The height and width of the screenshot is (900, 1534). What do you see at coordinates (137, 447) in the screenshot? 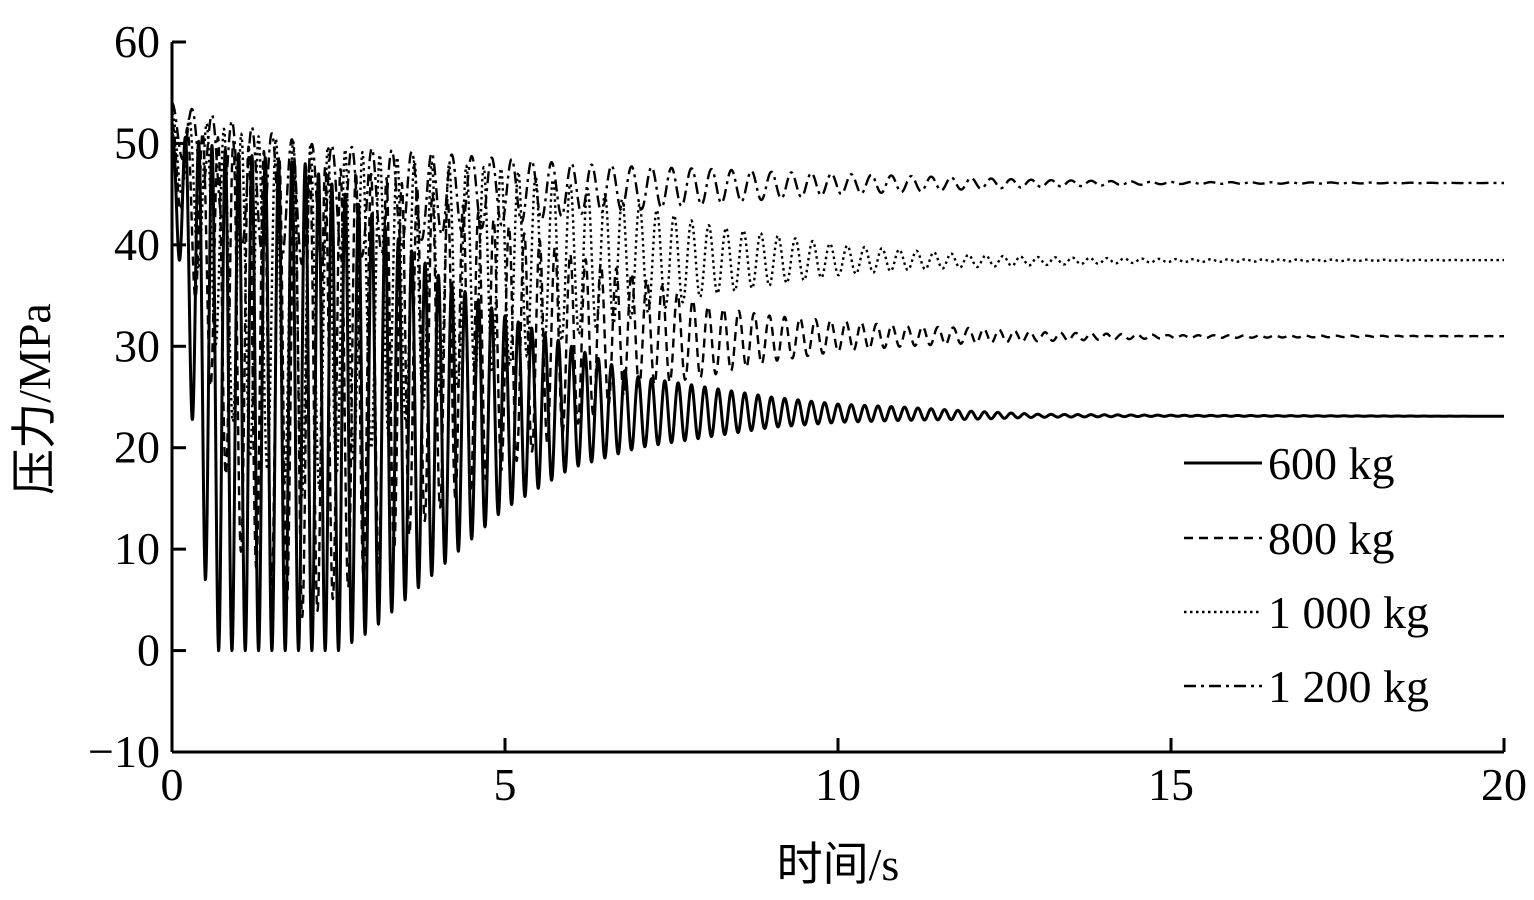
I see `y-tick-label: 20` at bounding box center [137, 447].